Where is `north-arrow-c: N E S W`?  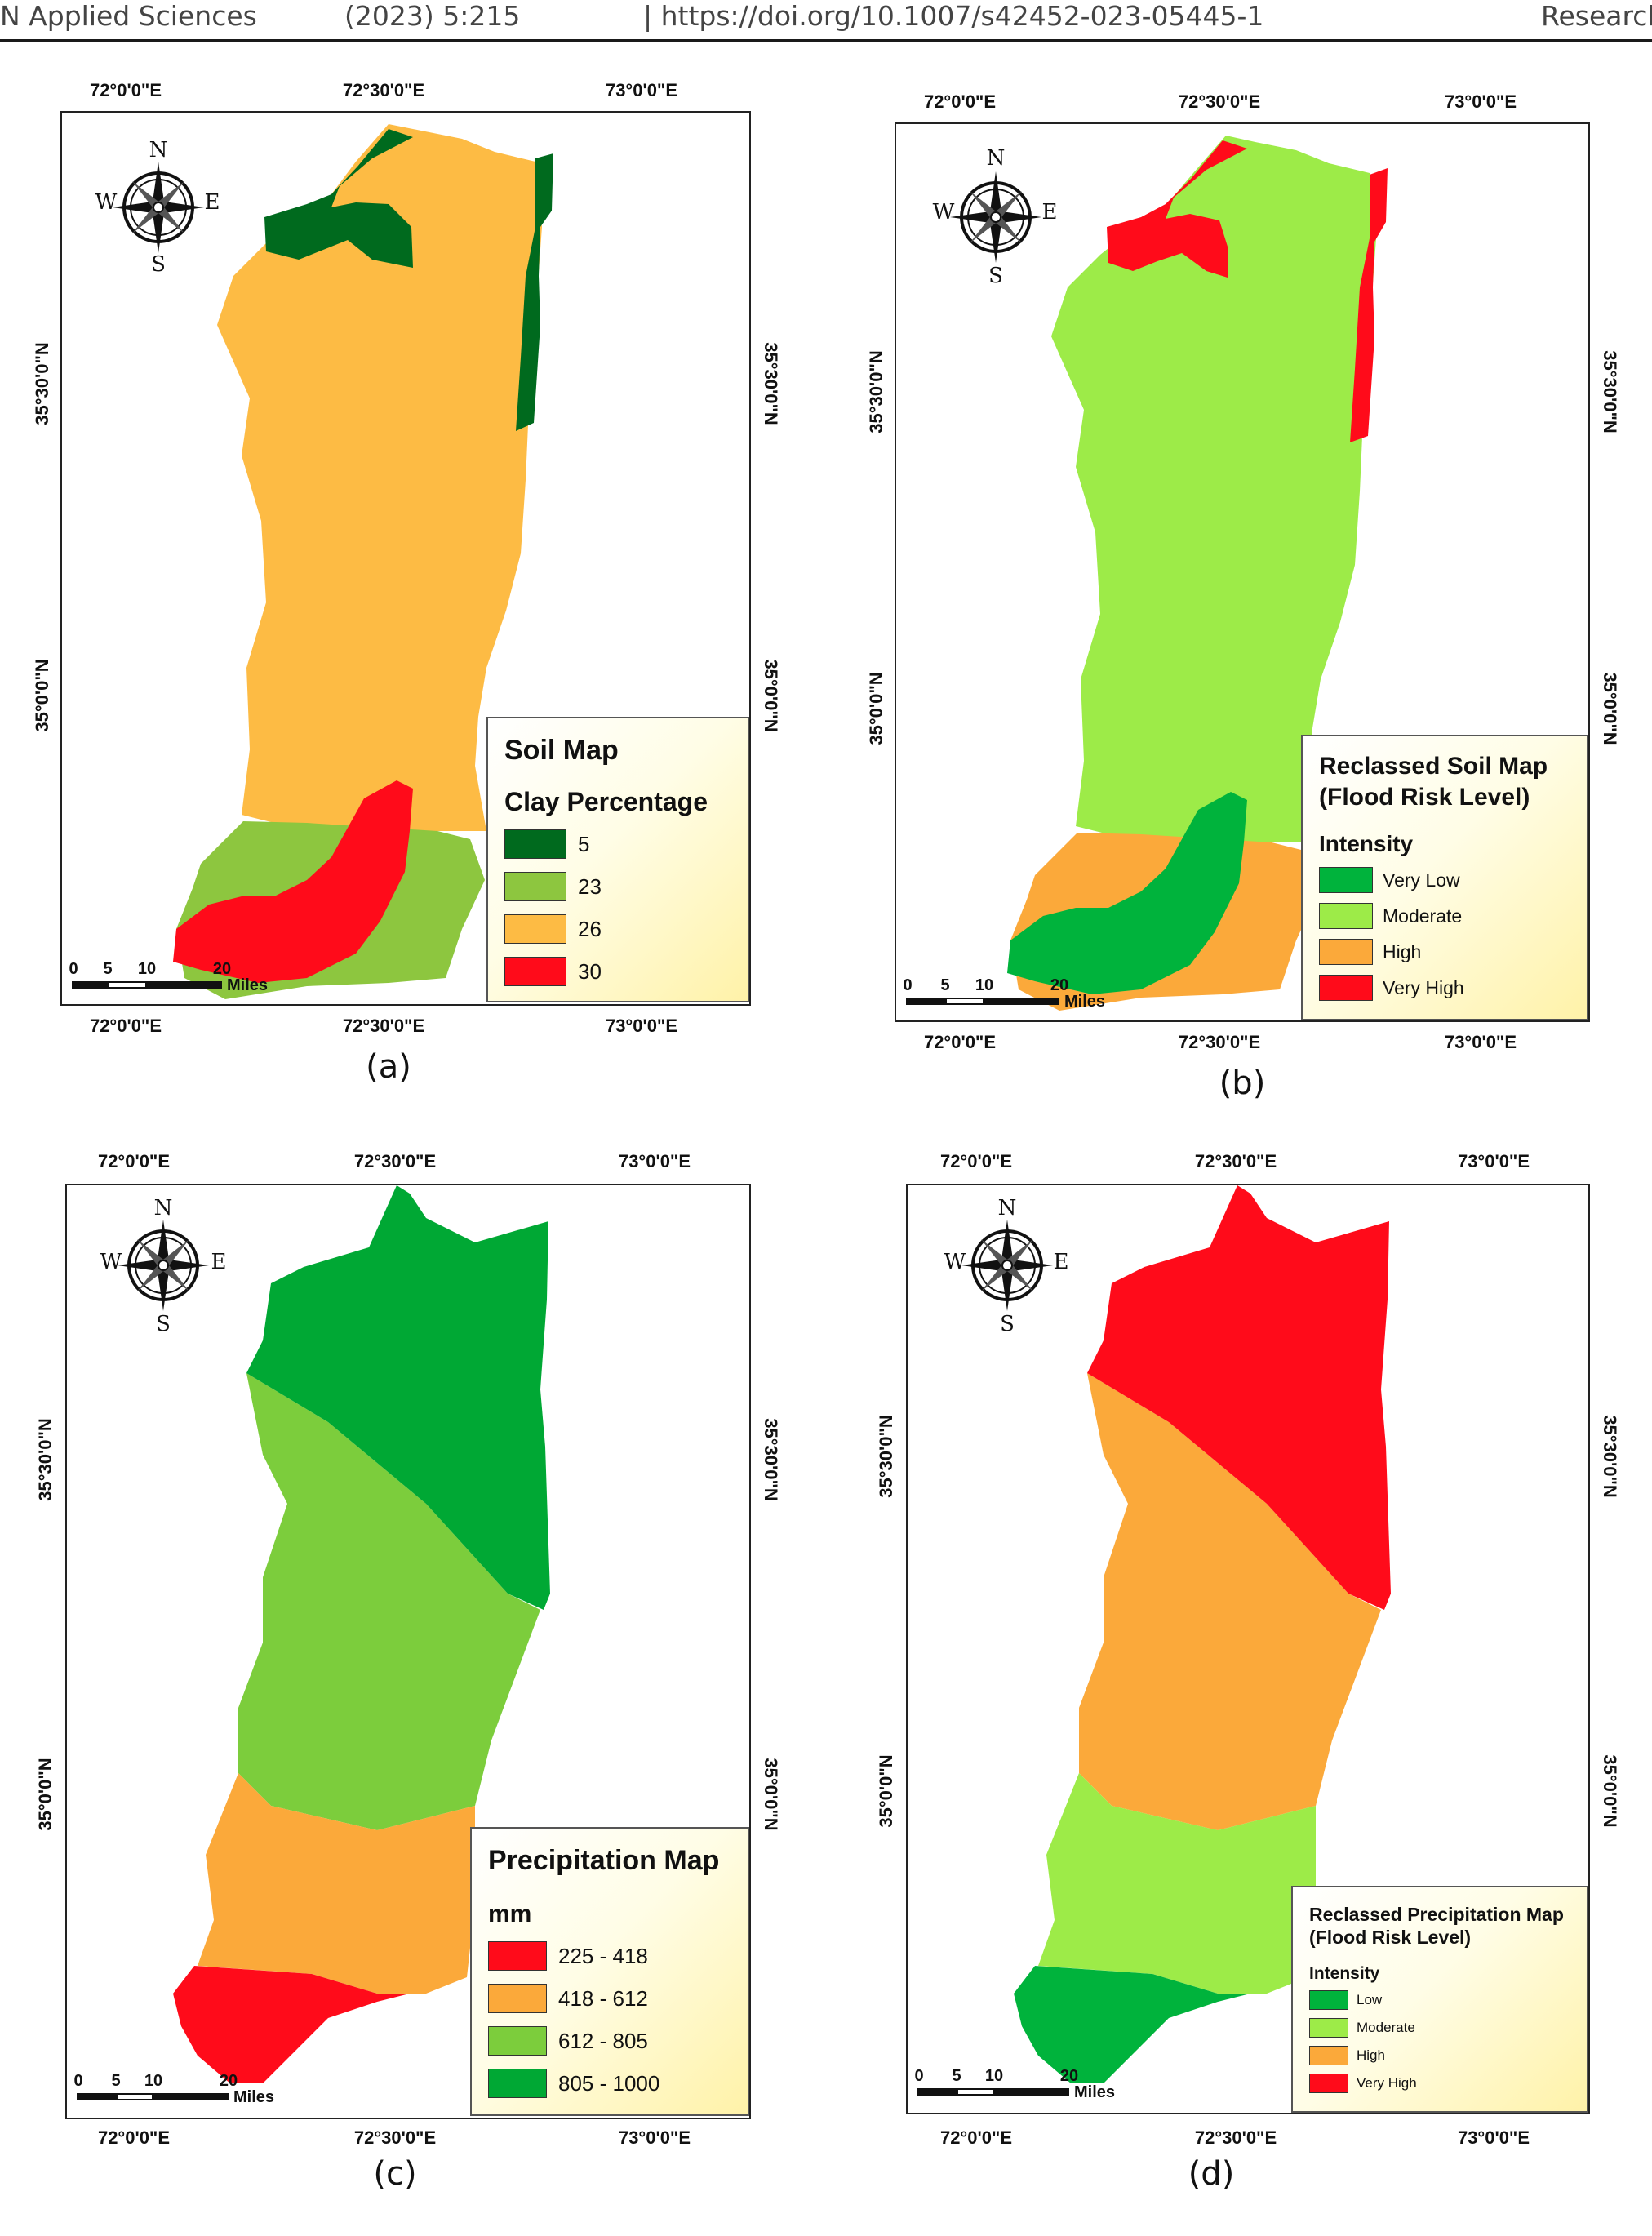 north-arrow-c: N E S W is located at coordinates (163, 1266).